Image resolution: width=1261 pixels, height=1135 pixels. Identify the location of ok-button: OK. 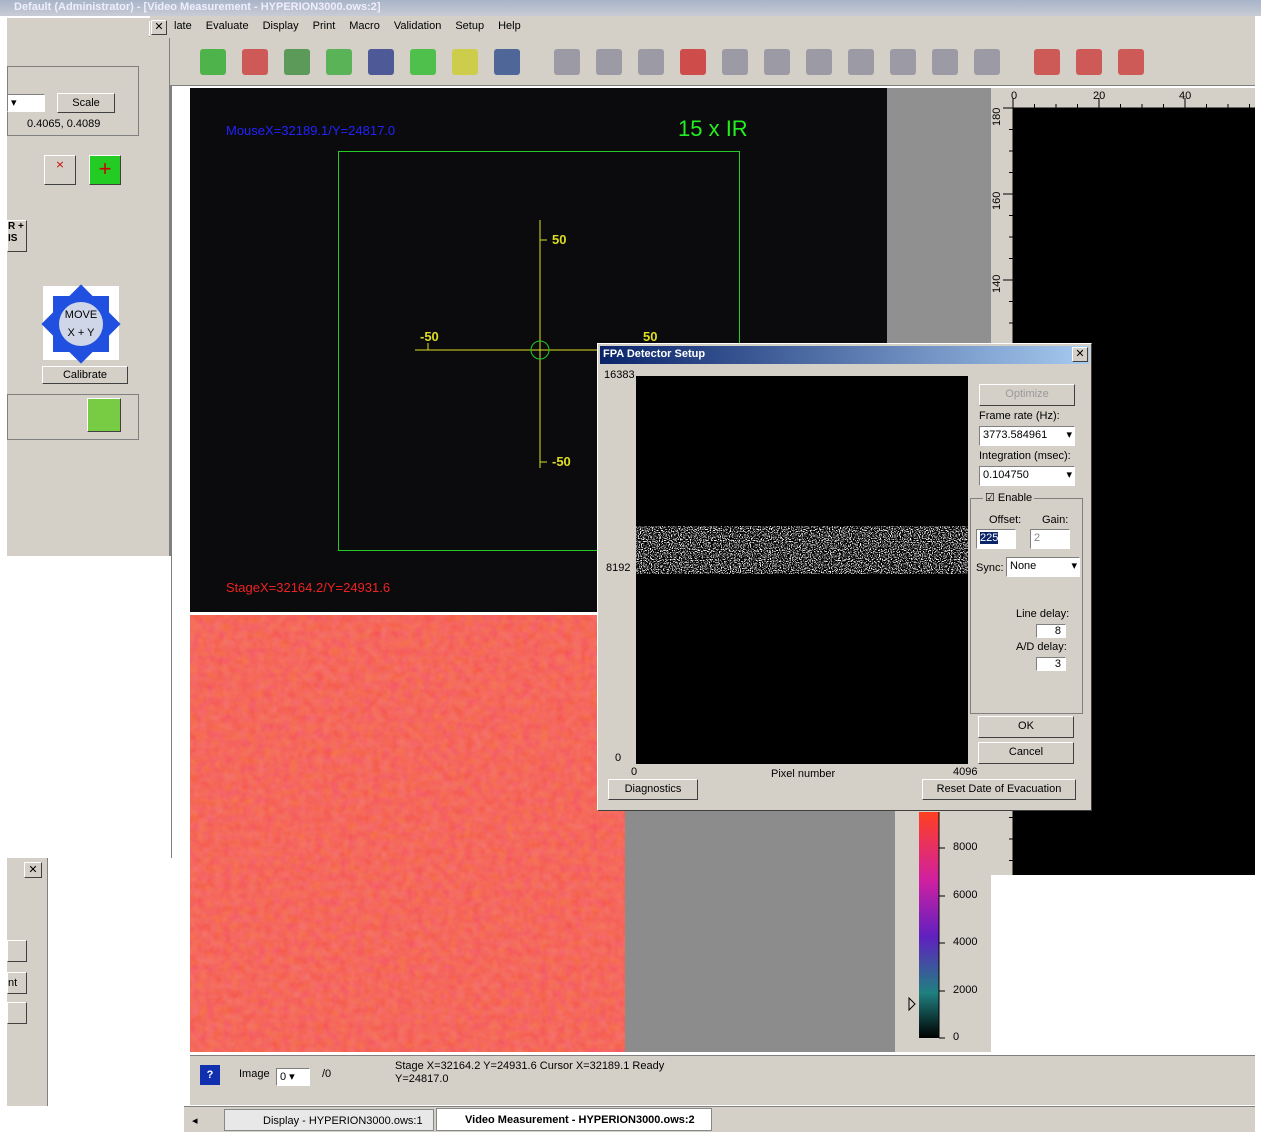
(1026, 727).